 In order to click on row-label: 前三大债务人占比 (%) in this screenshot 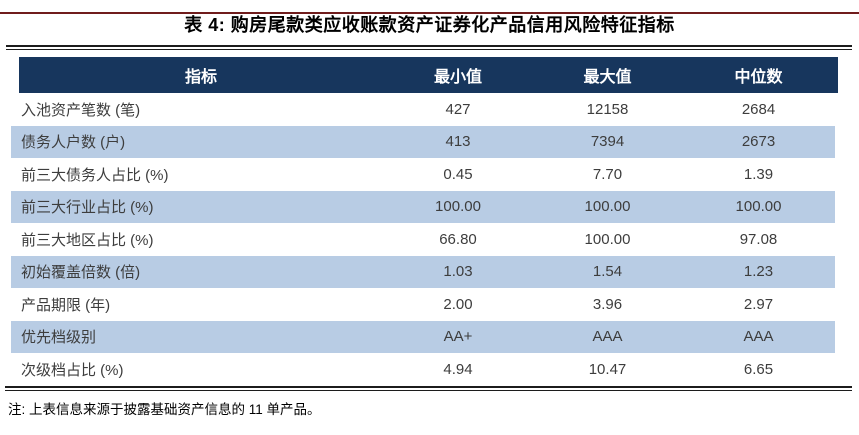, I will do `click(95, 175)`.